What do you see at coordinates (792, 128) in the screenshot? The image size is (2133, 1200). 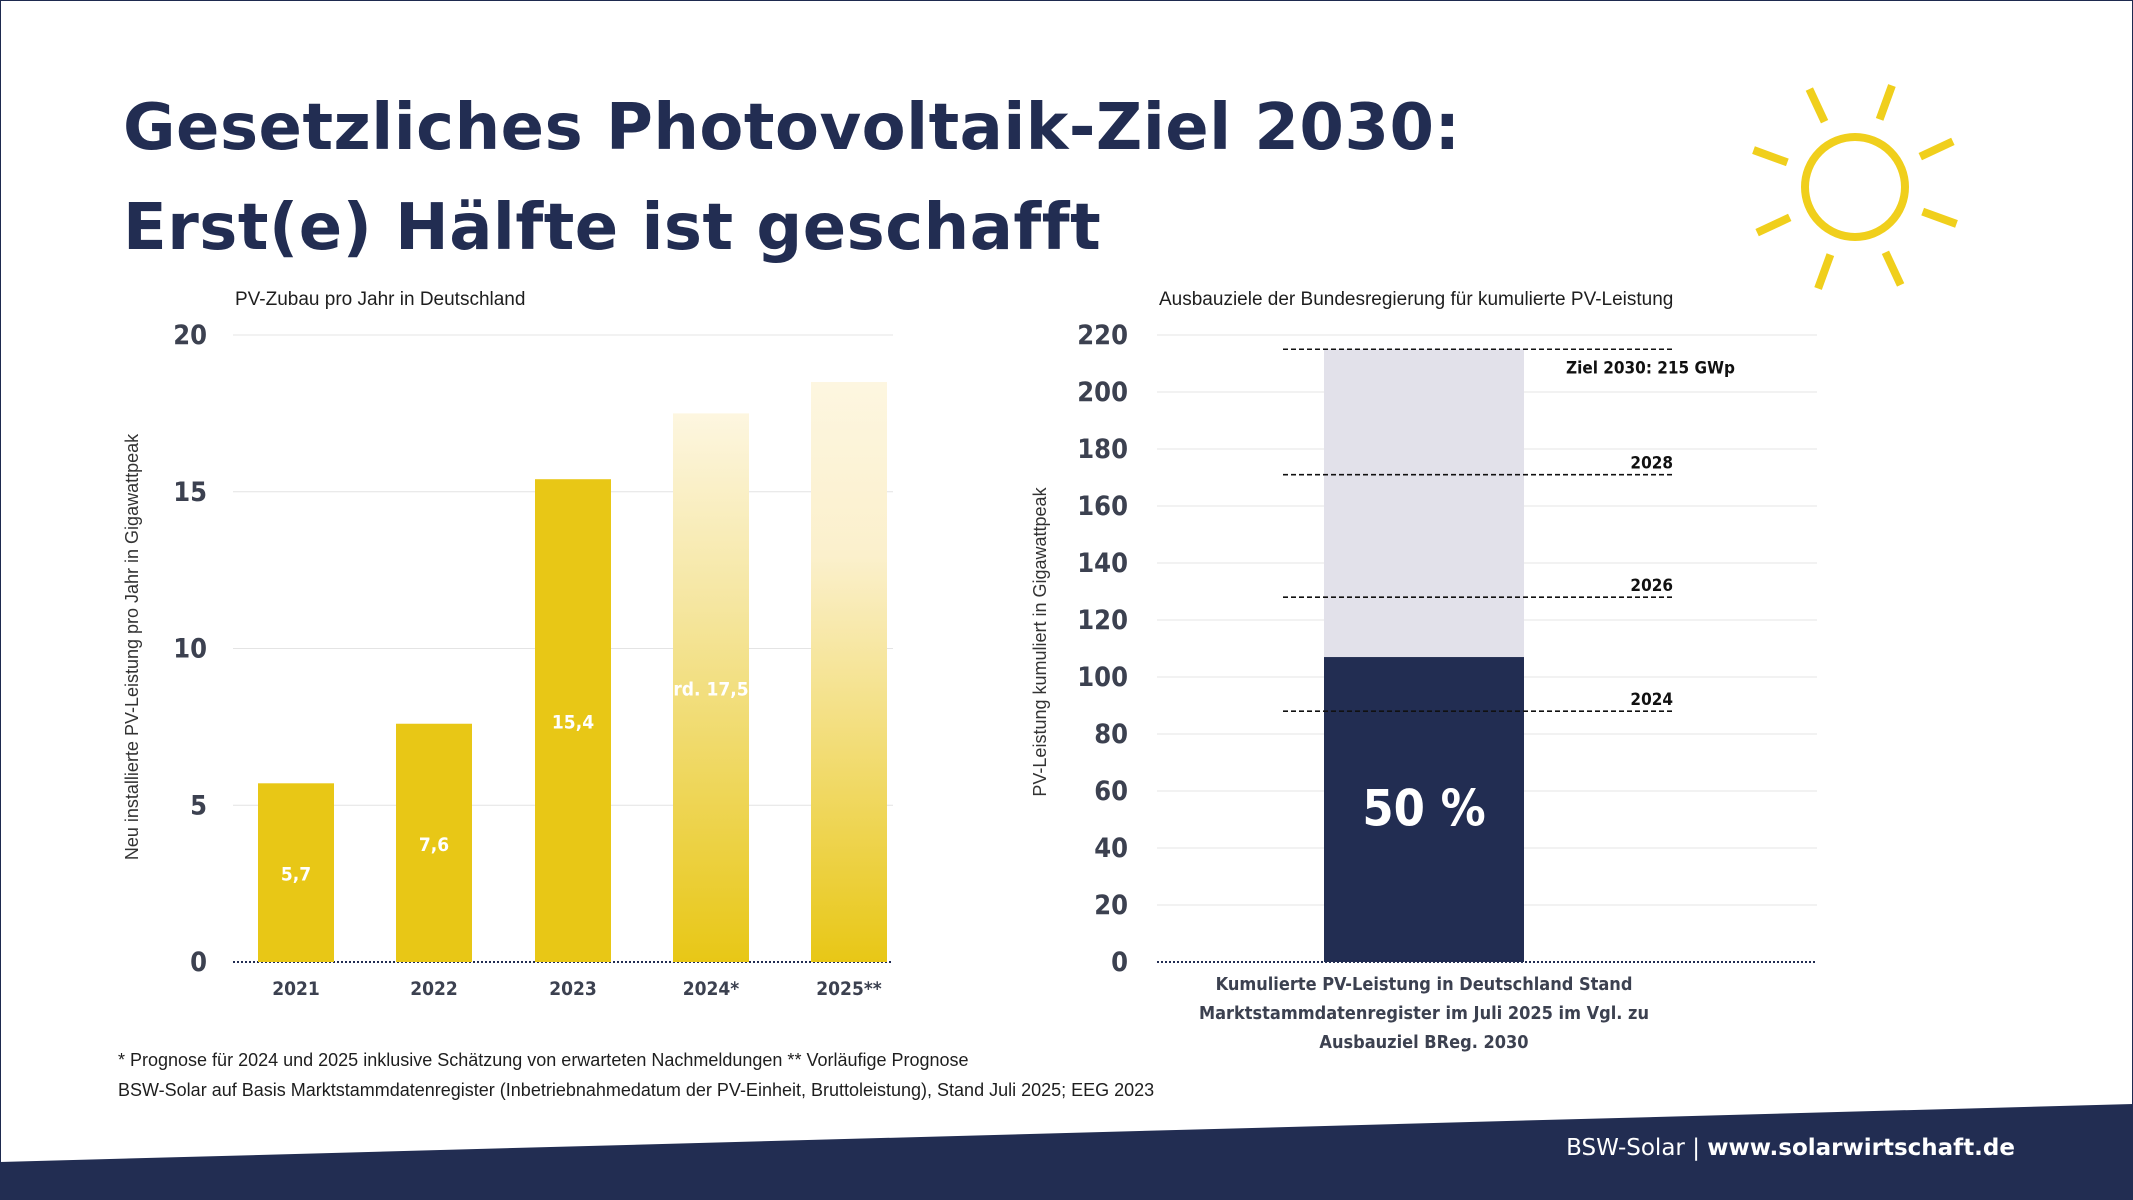 I see `title-line-1: Gesetzliches Photovoltaik-Ziel 2030:` at bounding box center [792, 128].